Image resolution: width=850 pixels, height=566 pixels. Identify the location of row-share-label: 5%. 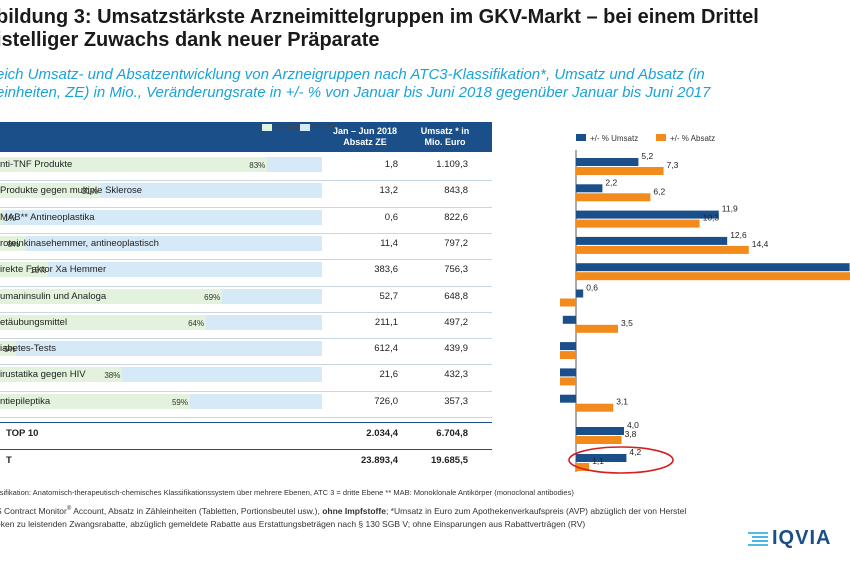
(10, 350).